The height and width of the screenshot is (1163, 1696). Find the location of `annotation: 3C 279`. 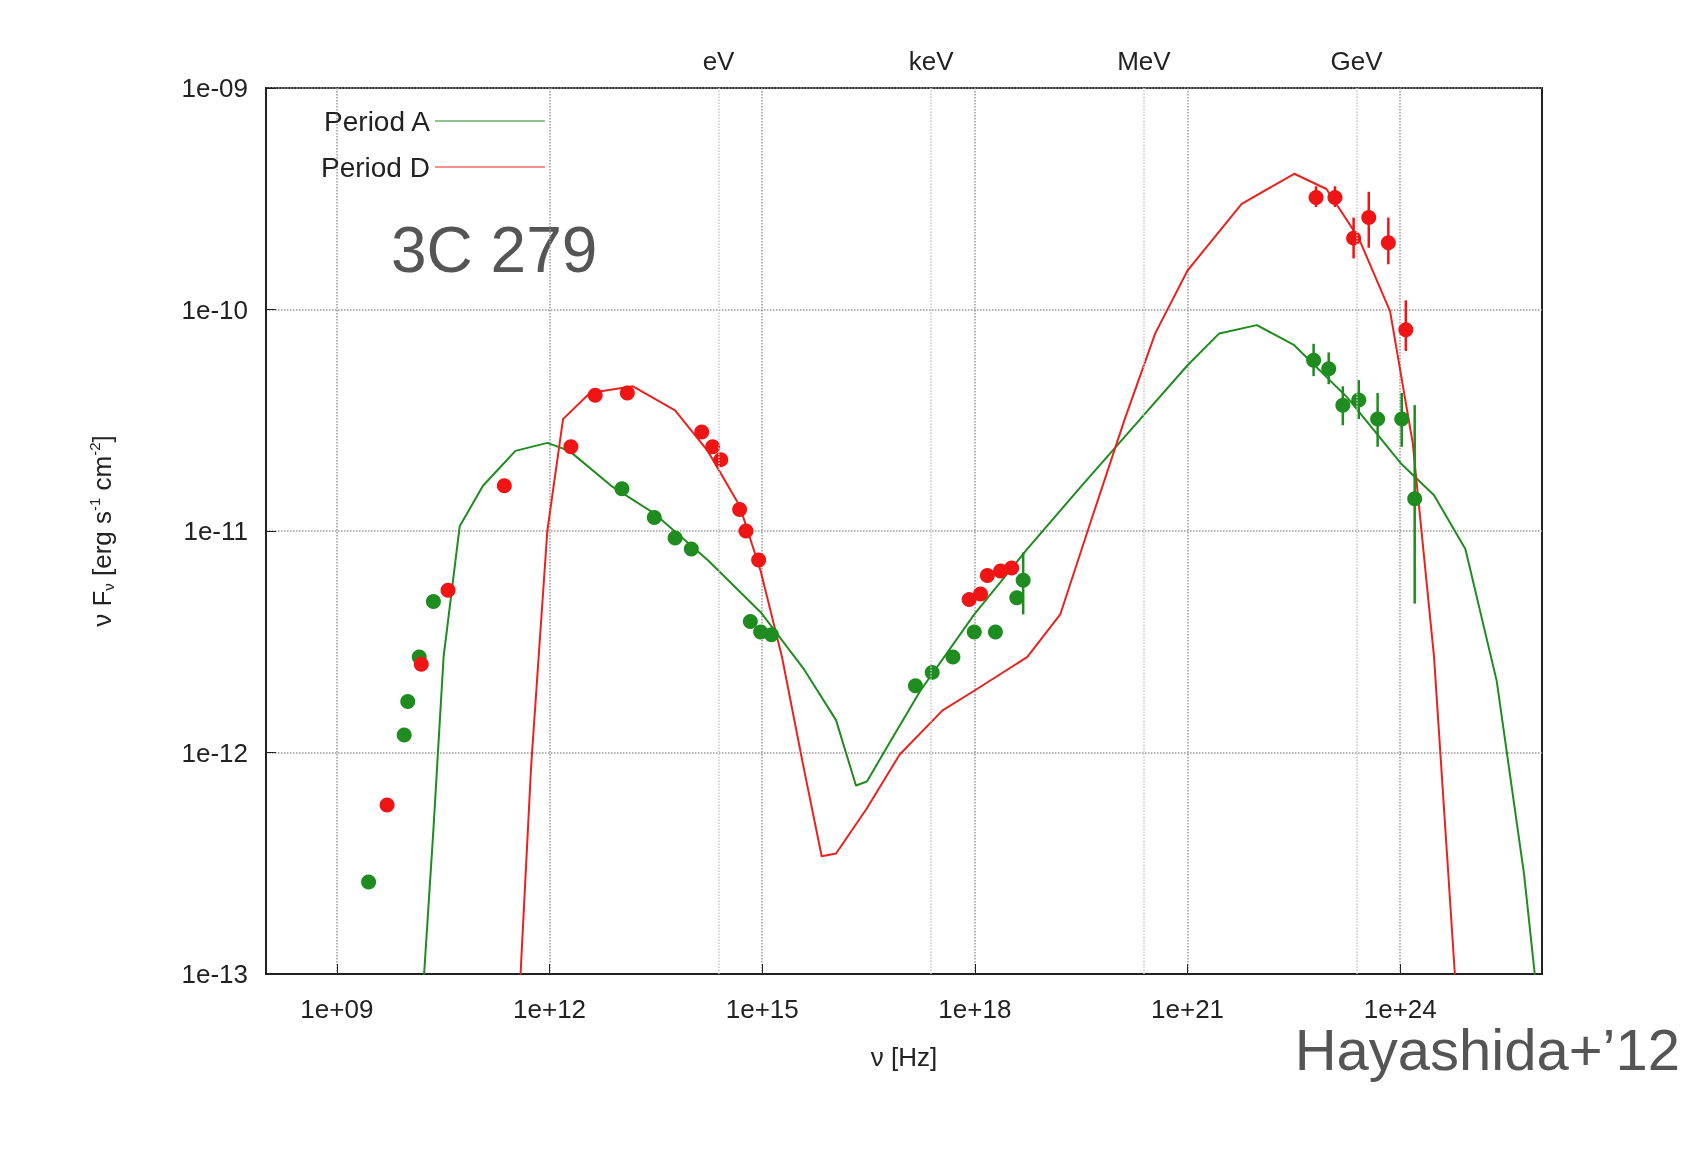

annotation: 3C 279 is located at coordinates (494, 250).